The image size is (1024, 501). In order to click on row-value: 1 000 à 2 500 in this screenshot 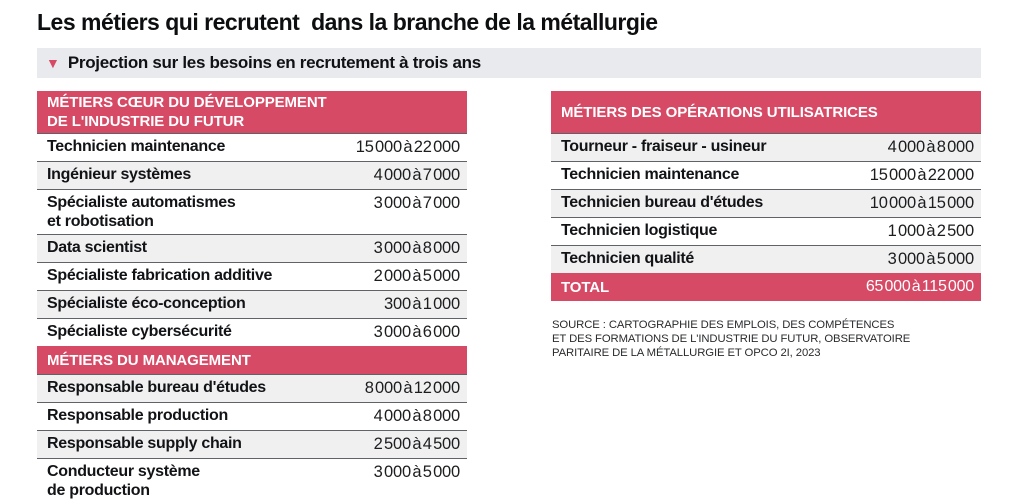, I will do `click(931, 231)`.